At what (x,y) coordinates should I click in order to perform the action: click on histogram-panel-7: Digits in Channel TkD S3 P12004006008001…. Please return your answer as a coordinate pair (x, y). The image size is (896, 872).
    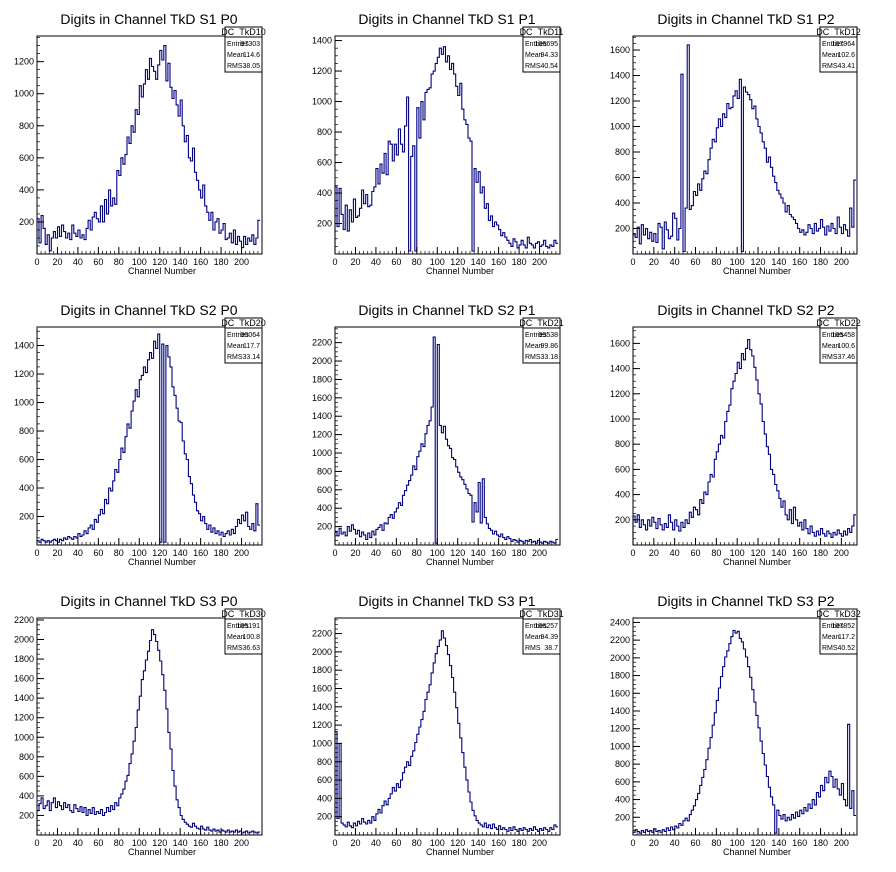
    Looking at the image, I should click on (438, 725).